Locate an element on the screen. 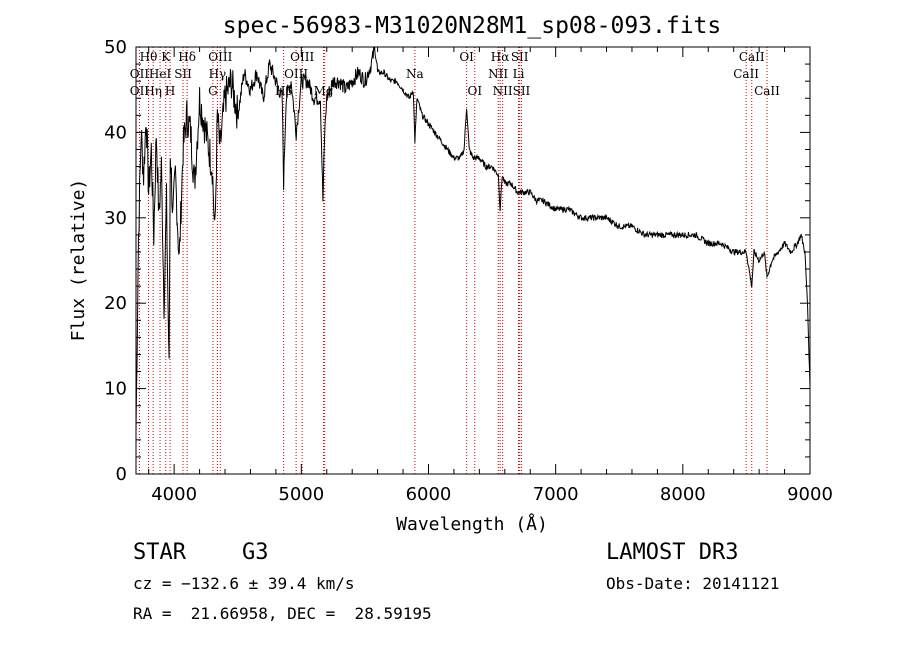  observation-date: Obs-Date: 20141121 is located at coordinates (693, 583).